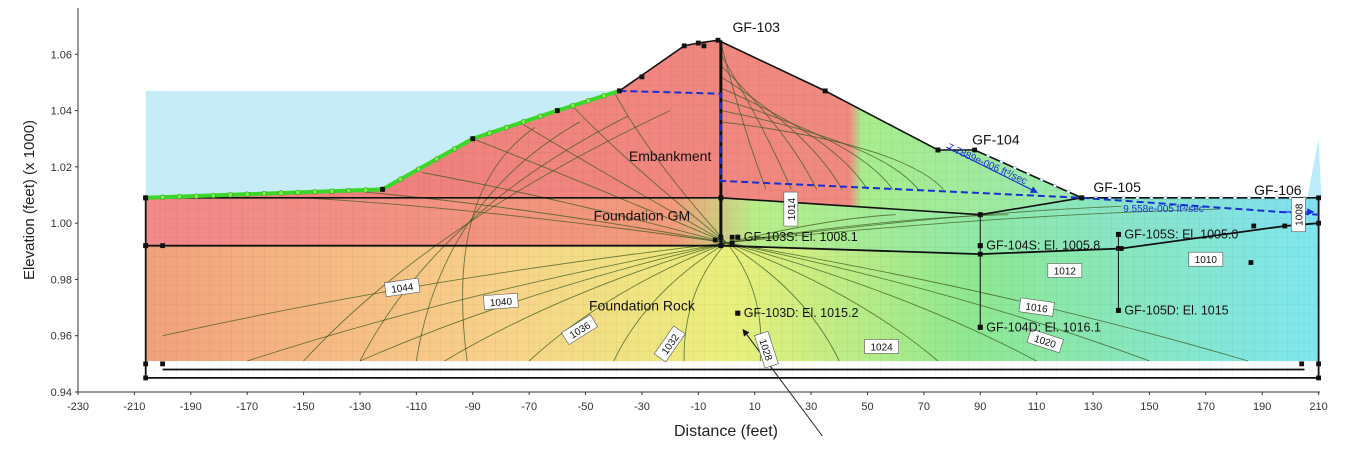  What do you see at coordinates (529, 407) in the screenshot?
I see `x-tick-label: -70` at bounding box center [529, 407].